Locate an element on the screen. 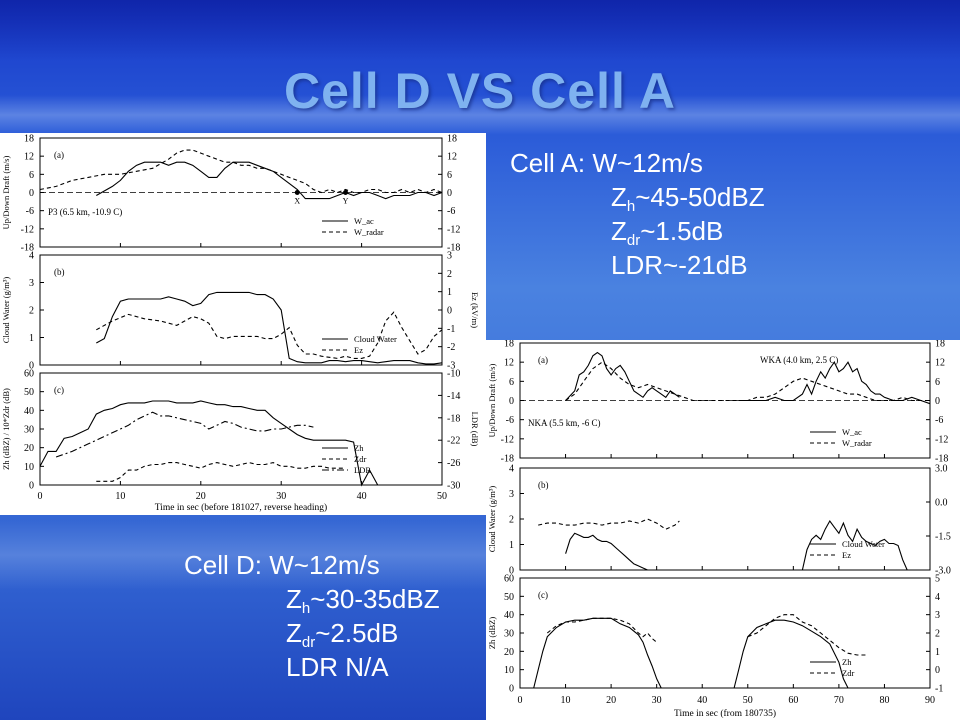 Image resolution: width=960 pixels, height=720 pixels. cell-a-zh-symbol: Z is located at coordinates (619, 197).